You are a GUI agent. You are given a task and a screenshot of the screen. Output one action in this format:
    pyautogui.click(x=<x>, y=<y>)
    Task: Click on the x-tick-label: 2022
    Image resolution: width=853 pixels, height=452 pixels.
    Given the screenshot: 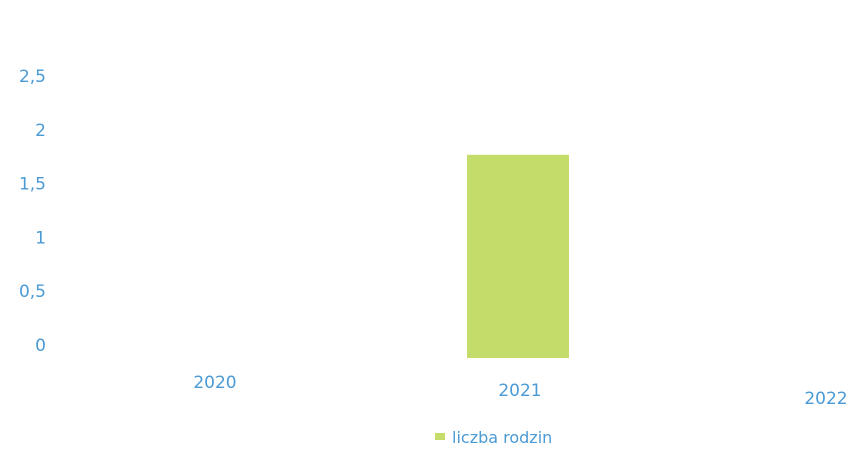 What is the action you would take?
    pyautogui.click(x=825, y=399)
    